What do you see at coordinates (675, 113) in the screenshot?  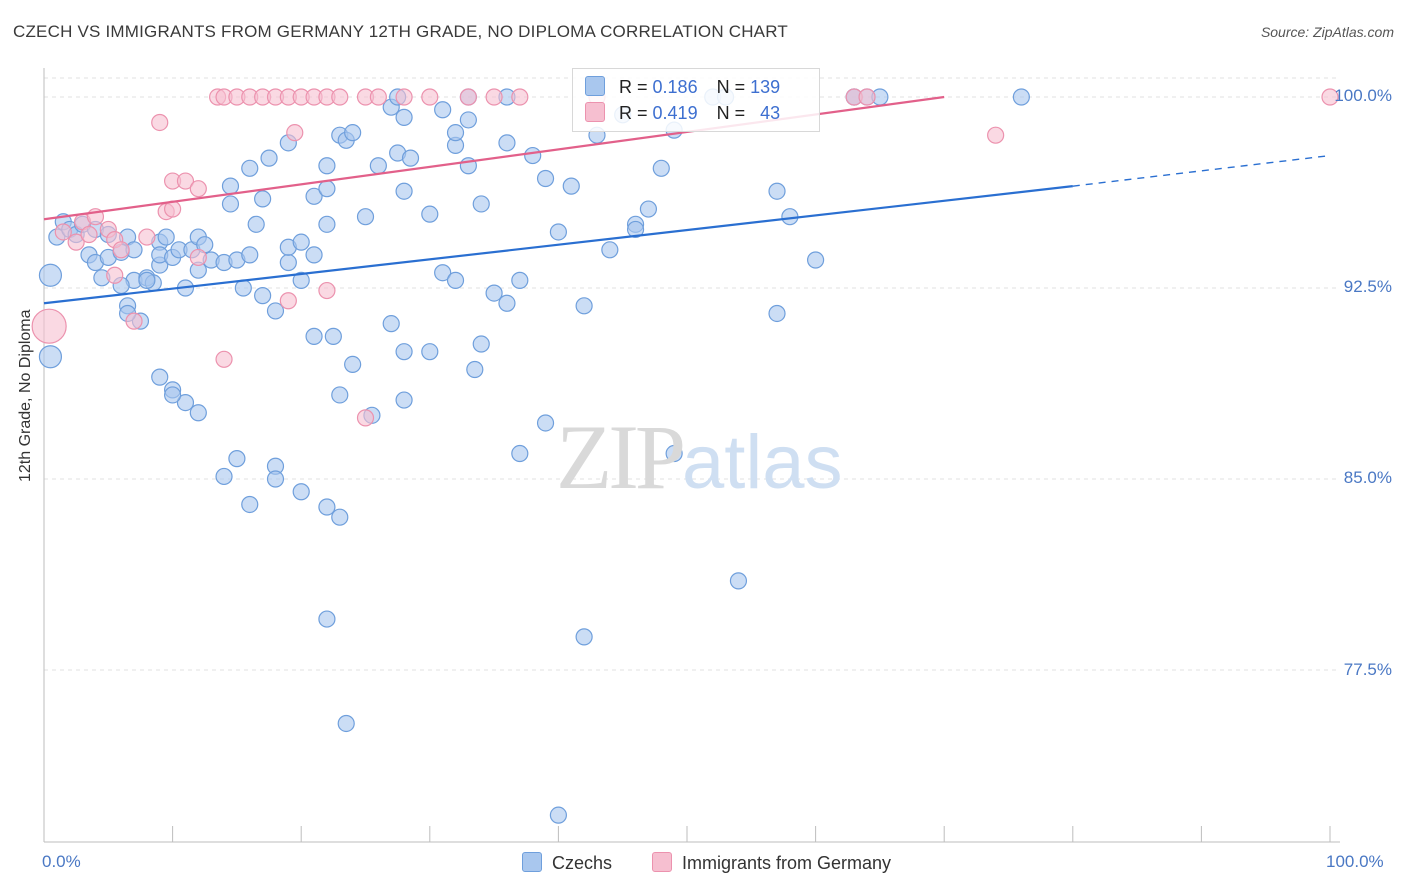 I see `legend-r-value: 0.419` at bounding box center [675, 113].